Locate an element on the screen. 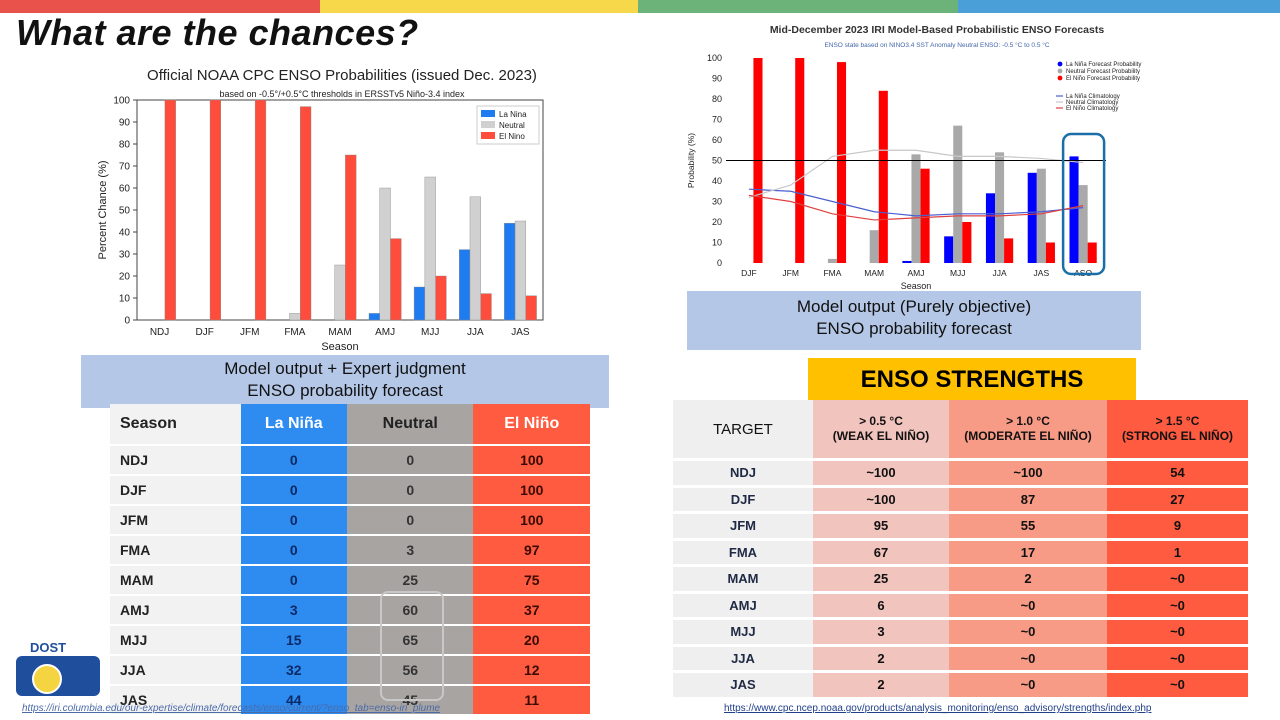  la-nina-cell: 15 is located at coordinates (293, 641).